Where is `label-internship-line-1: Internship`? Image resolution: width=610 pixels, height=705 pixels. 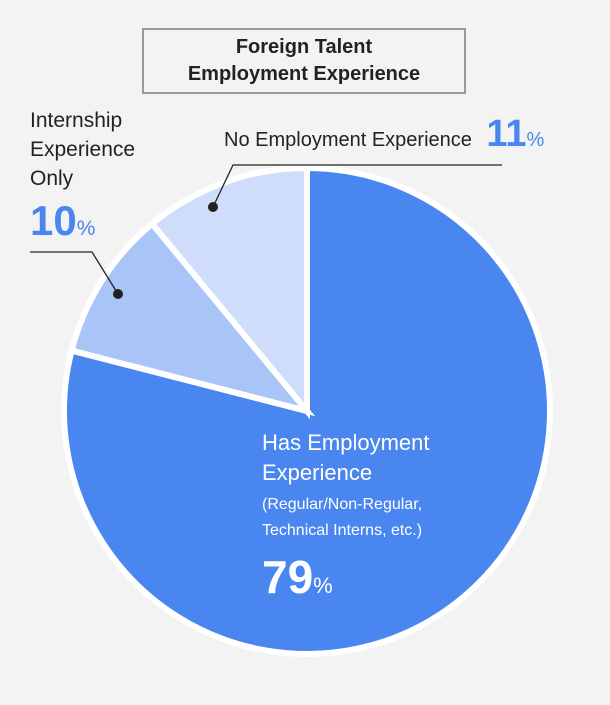
label-internship-line-1: Internship is located at coordinates (76, 120).